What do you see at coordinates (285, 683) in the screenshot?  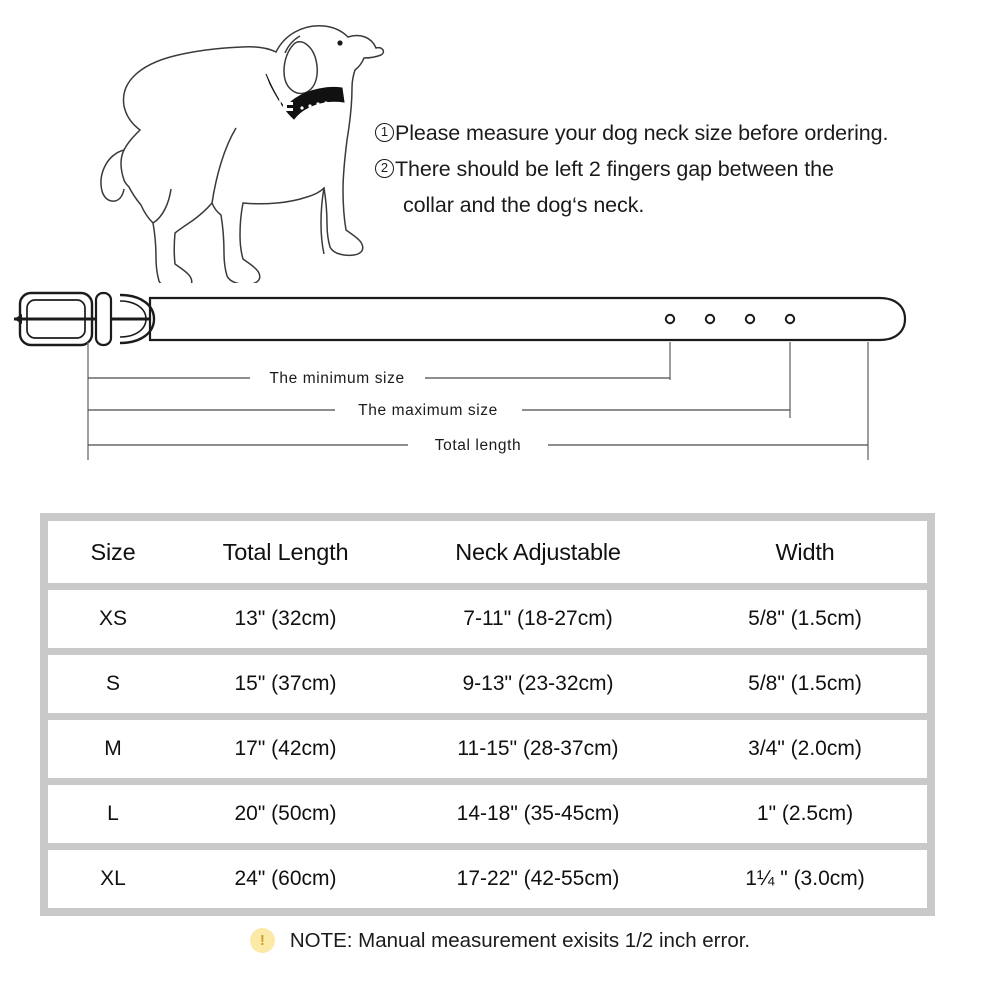 I see `cell-total-length: 15" (37cm)` at bounding box center [285, 683].